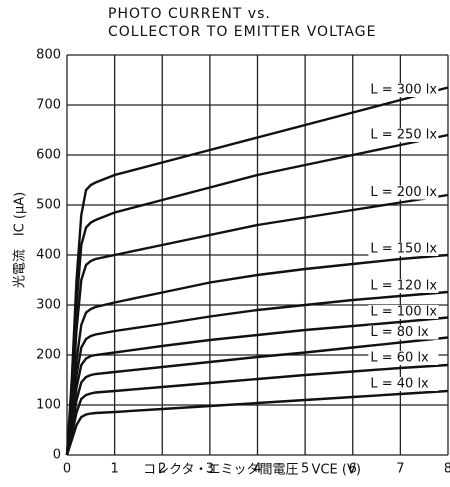 This screenshot has height=487, width=450. I want to click on series-label: L = 250 lx, so click(403, 135).